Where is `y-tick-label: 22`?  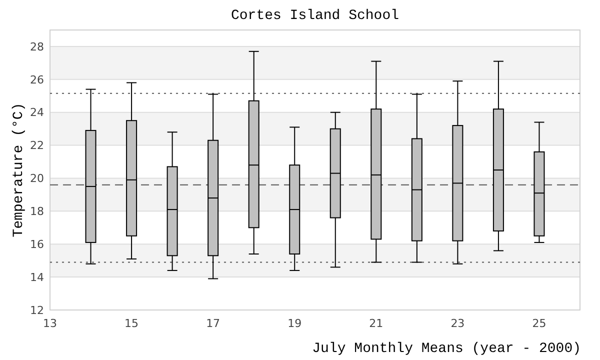
y-tick-label: 22 is located at coordinates (37, 145).